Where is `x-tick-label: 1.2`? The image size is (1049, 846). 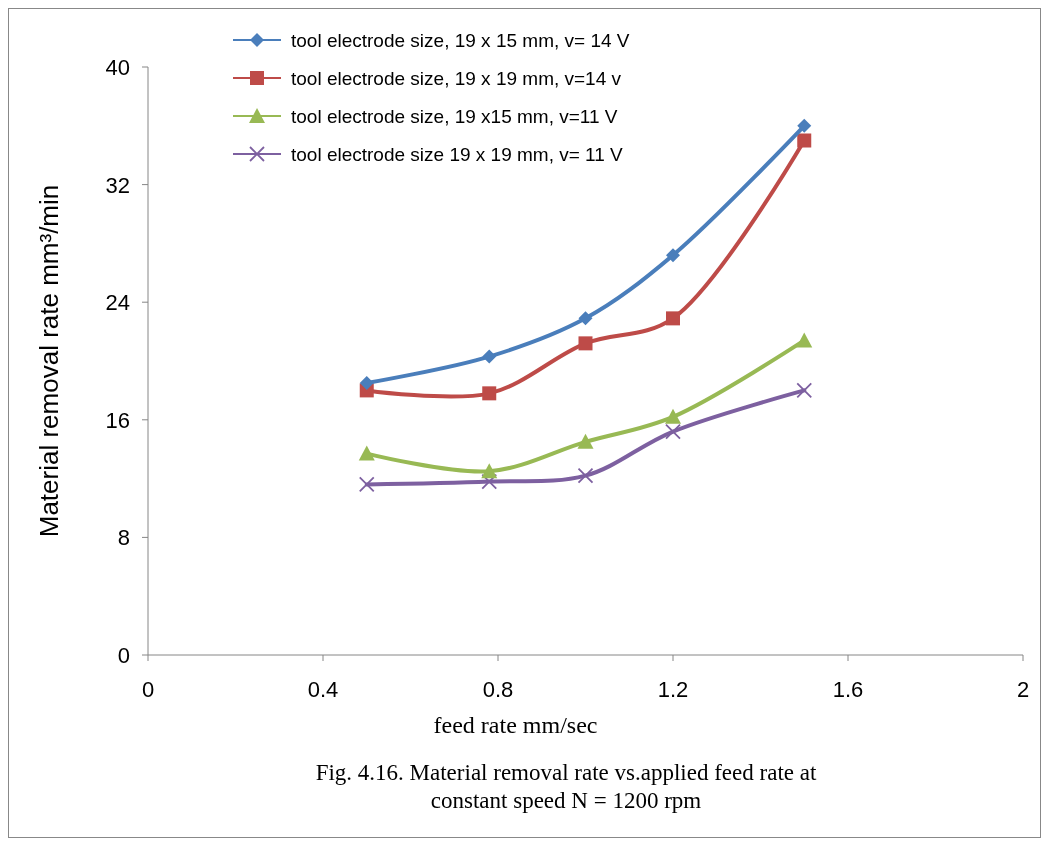 x-tick-label: 1.2 is located at coordinates (673, 689).